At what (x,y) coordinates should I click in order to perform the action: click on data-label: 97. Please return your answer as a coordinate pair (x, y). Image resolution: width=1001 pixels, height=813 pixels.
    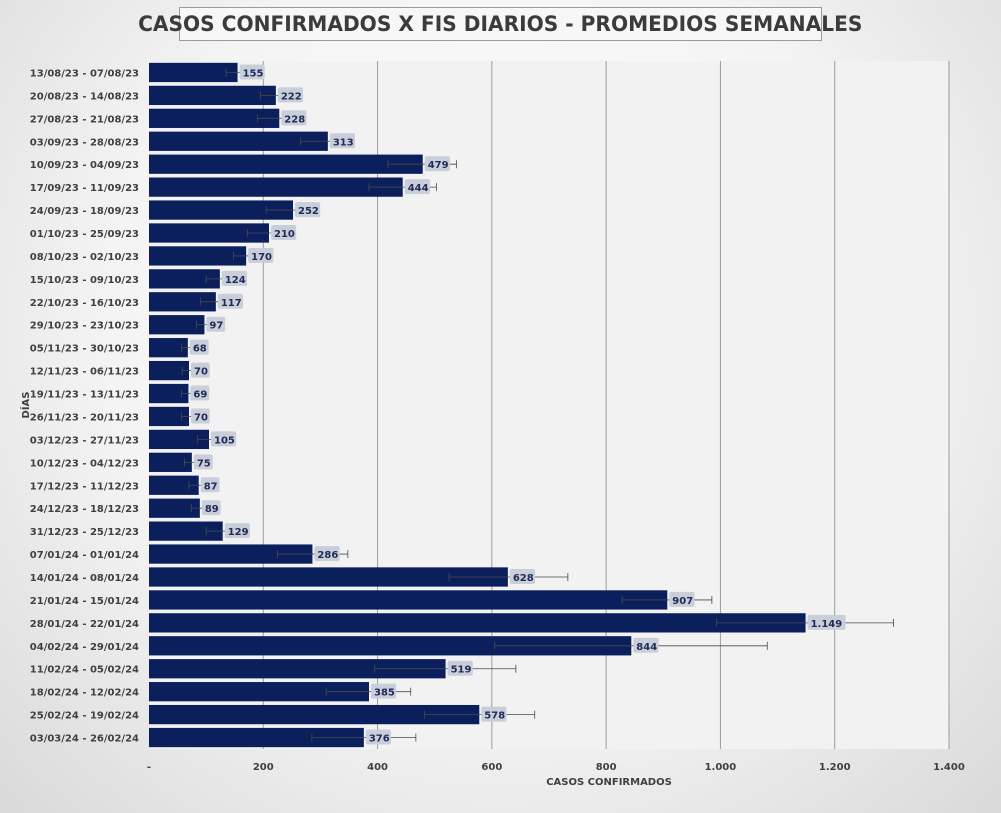
    Looking at the image, I should click on (216, 326).